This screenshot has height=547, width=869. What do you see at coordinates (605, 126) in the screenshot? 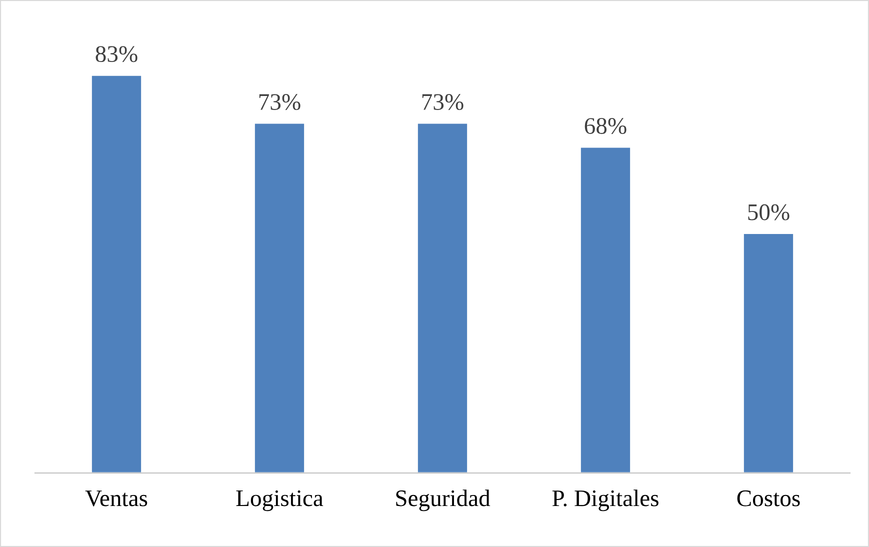
I see `data-label: 68%` at bounding box center [605, 126].